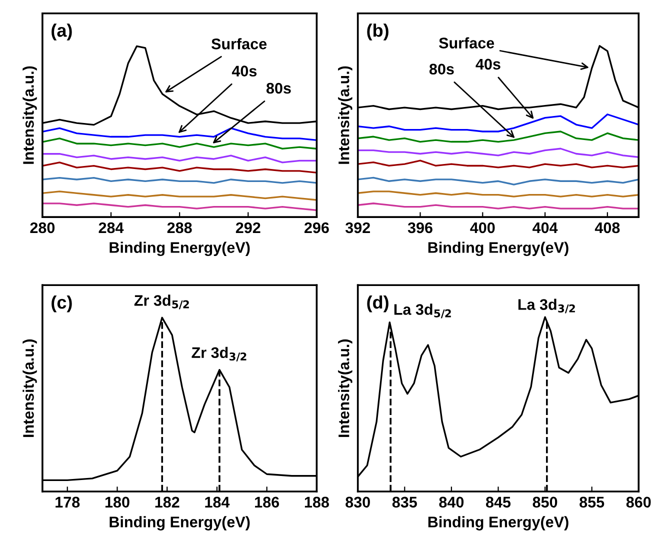 This screenshot has width=653, height=536. What do you see at coordinates (498, 502) in the screenshot?
I see `x-tick-label: 845` at bounding box center [498, 502].